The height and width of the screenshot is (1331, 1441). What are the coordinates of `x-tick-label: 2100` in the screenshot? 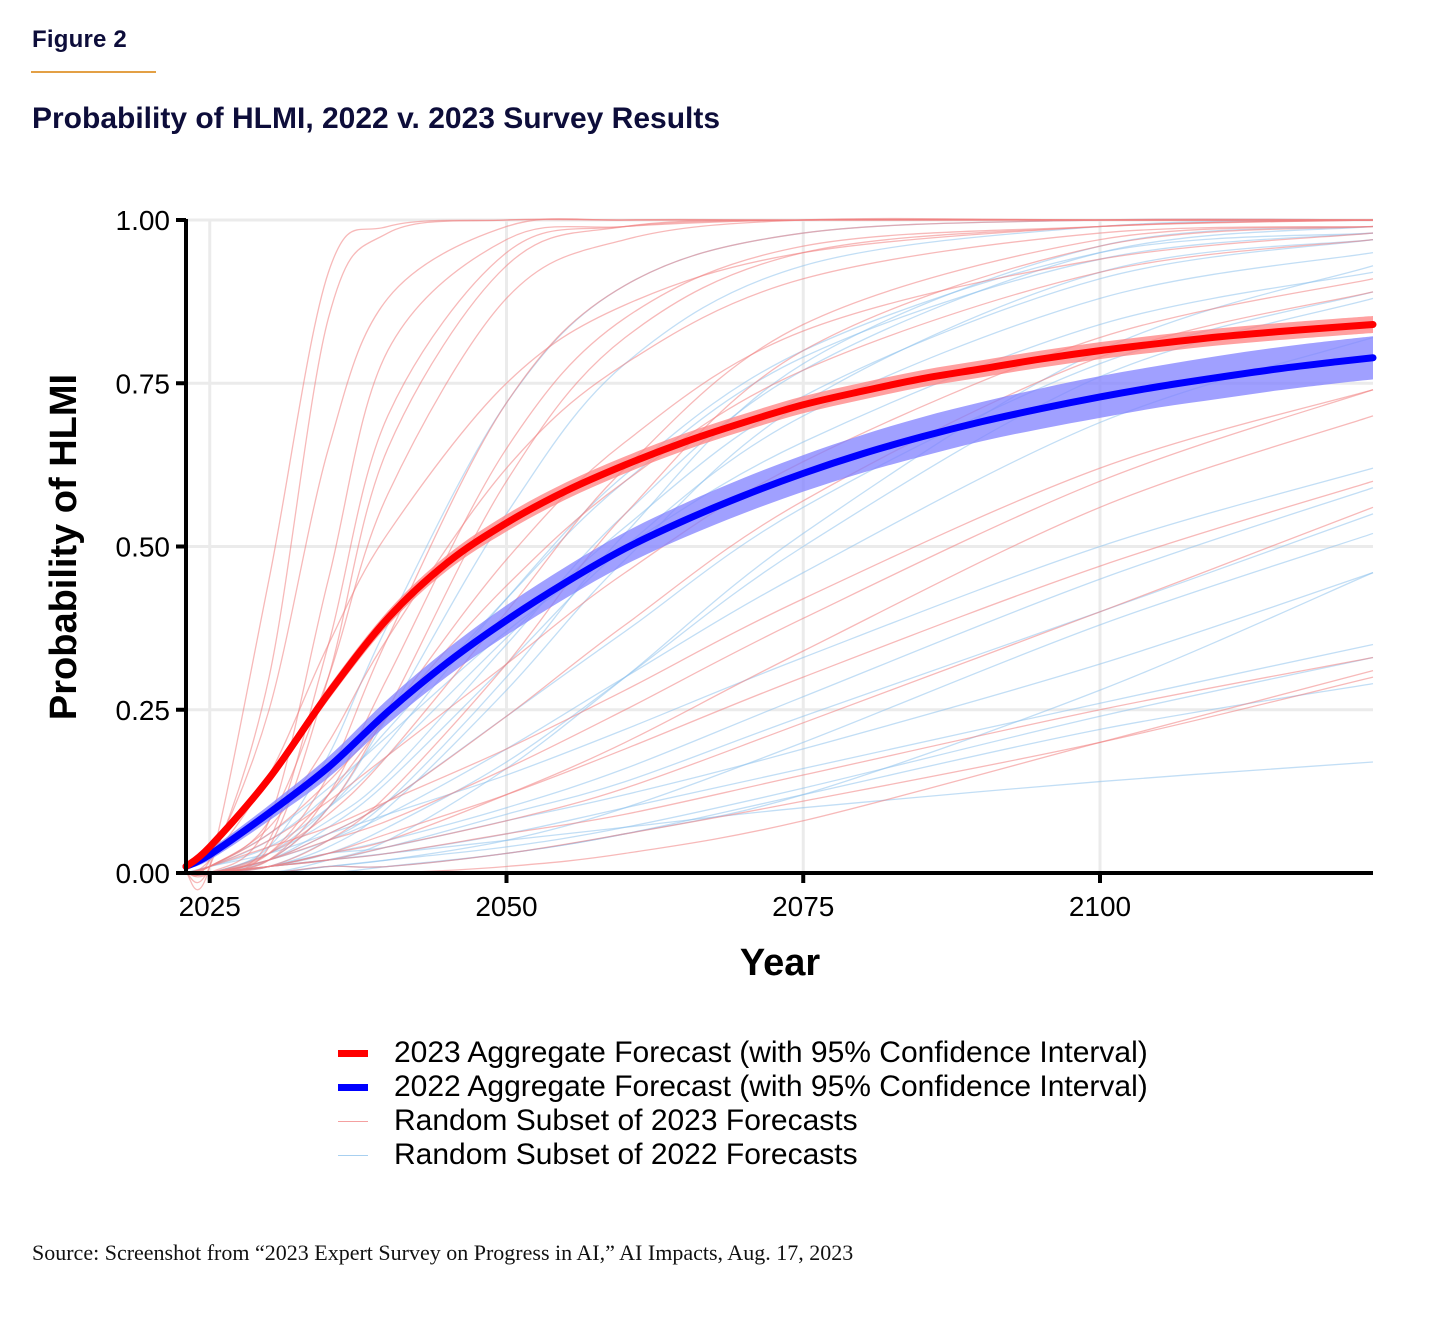 It's located at (1100, 906).